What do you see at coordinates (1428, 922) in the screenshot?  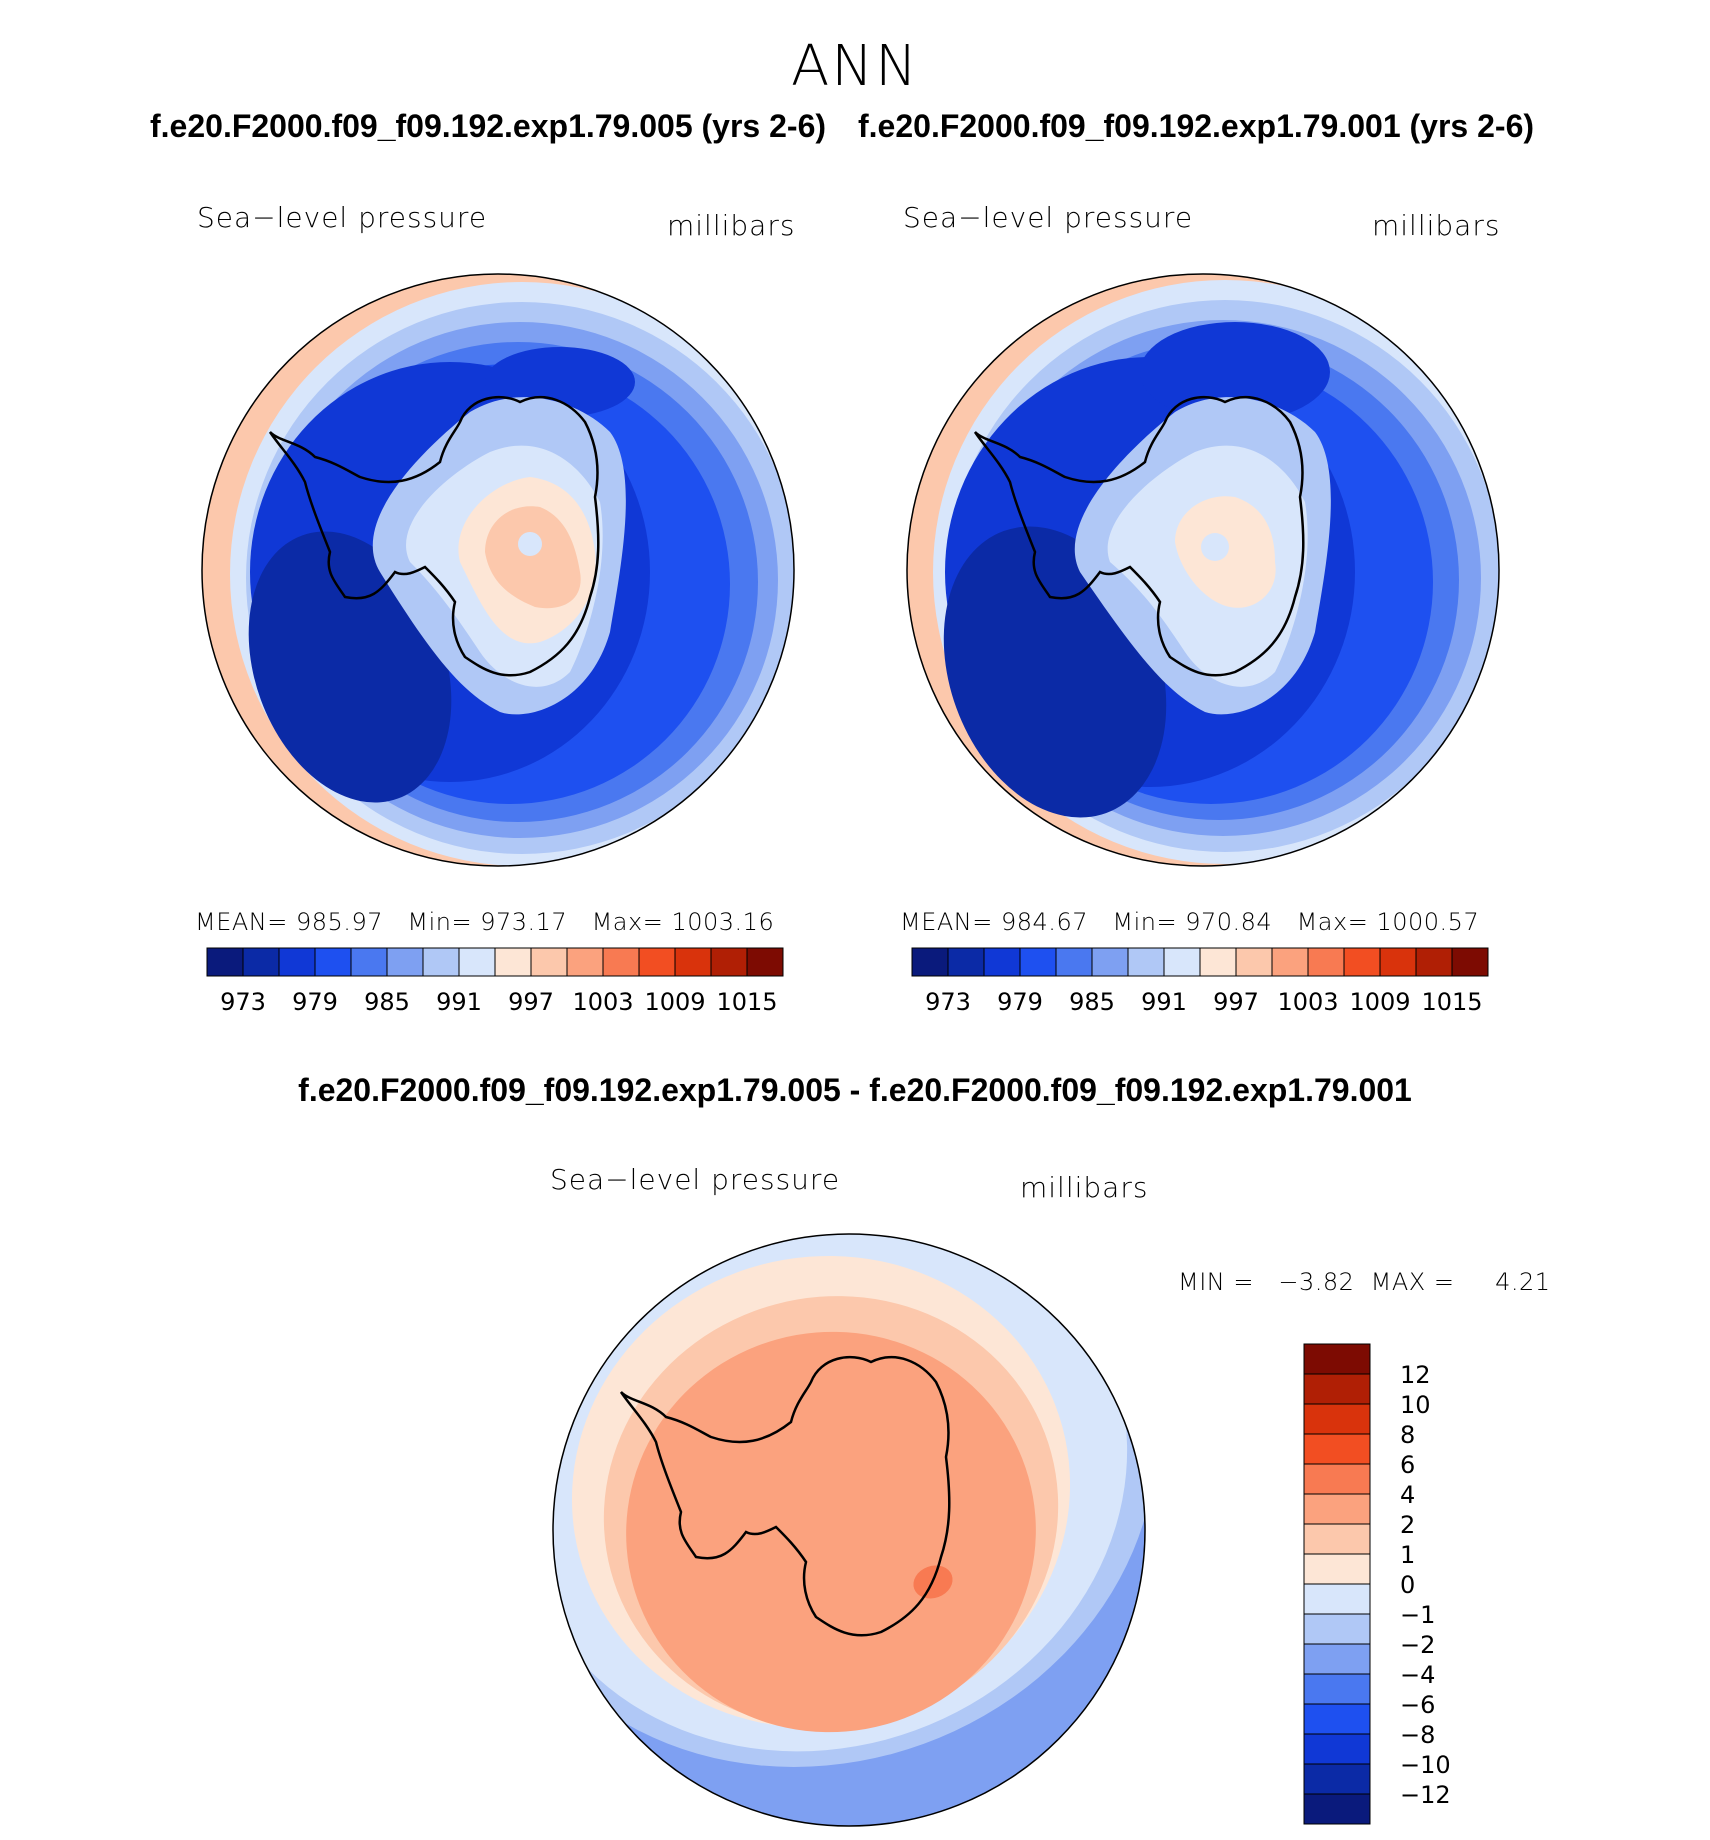 I see `max-value: 1000.57` at bounding box center [1428, 922].